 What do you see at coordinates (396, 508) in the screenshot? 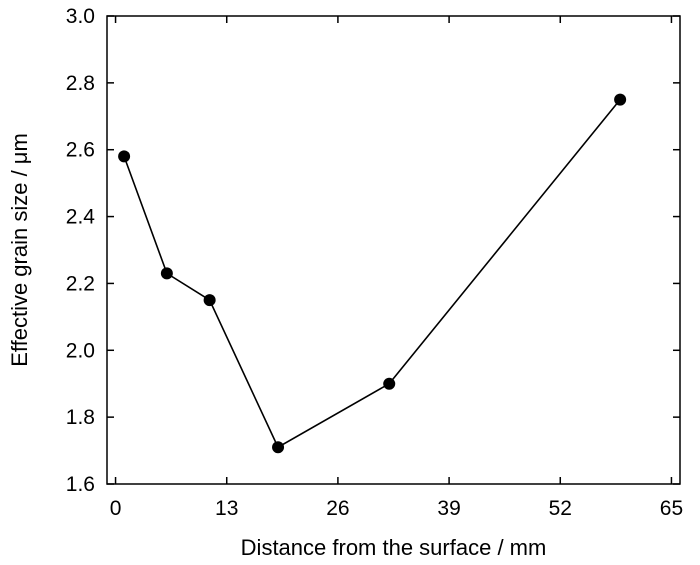
I see `x-axis-tick-labels: 0 13 26 39 52 65` at bounding box center [396, 508].